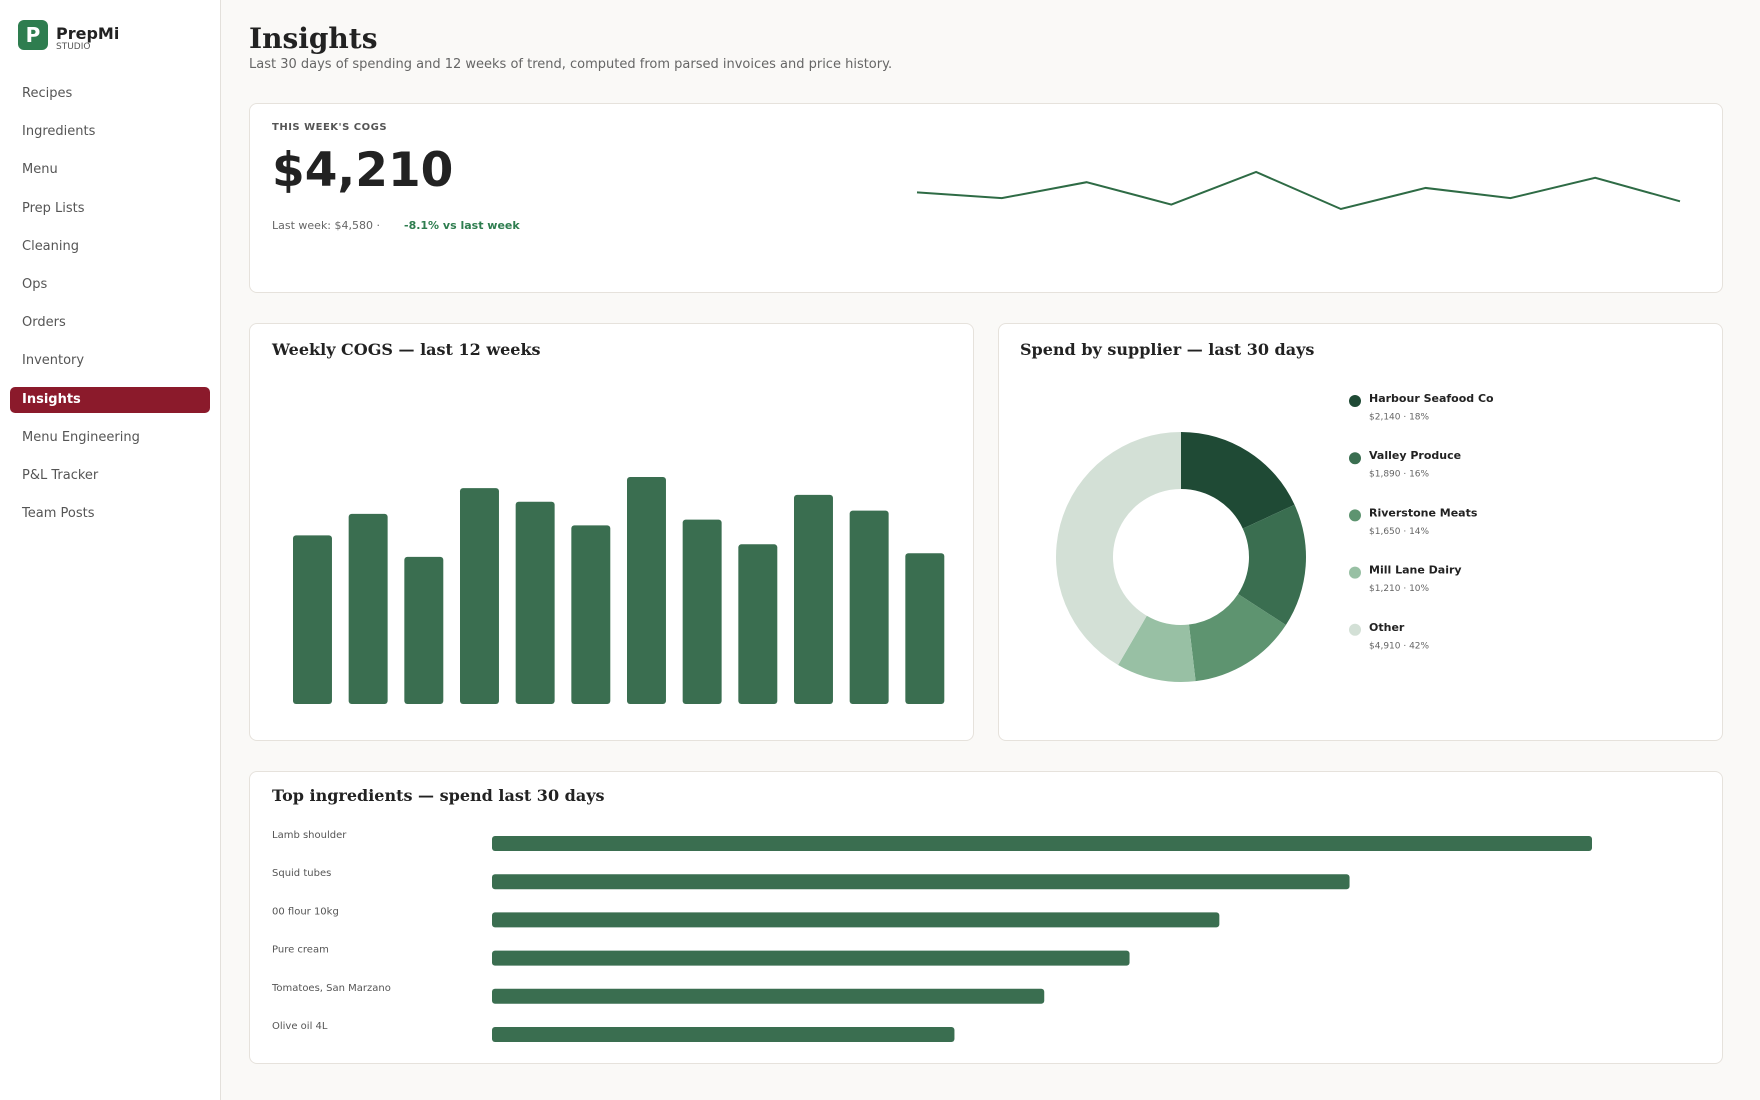 This screenshot has height=1100, width=1760. I want to click on ingredient-label: Pure cream, so click(300, 950).